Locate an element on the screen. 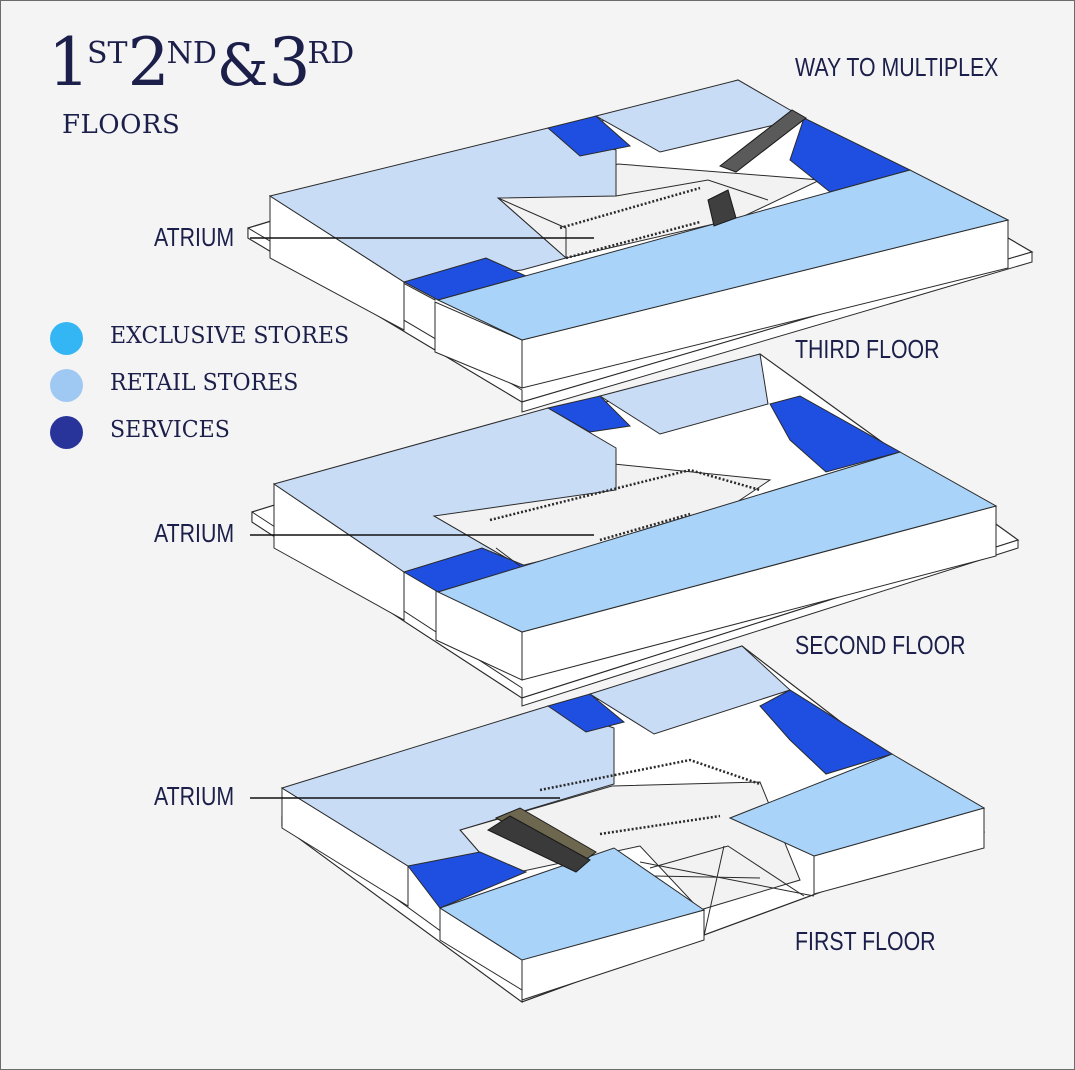 The width and height of the screenshot is (1075, 1070). title-first: 1 is located at coordinates (69, 62).